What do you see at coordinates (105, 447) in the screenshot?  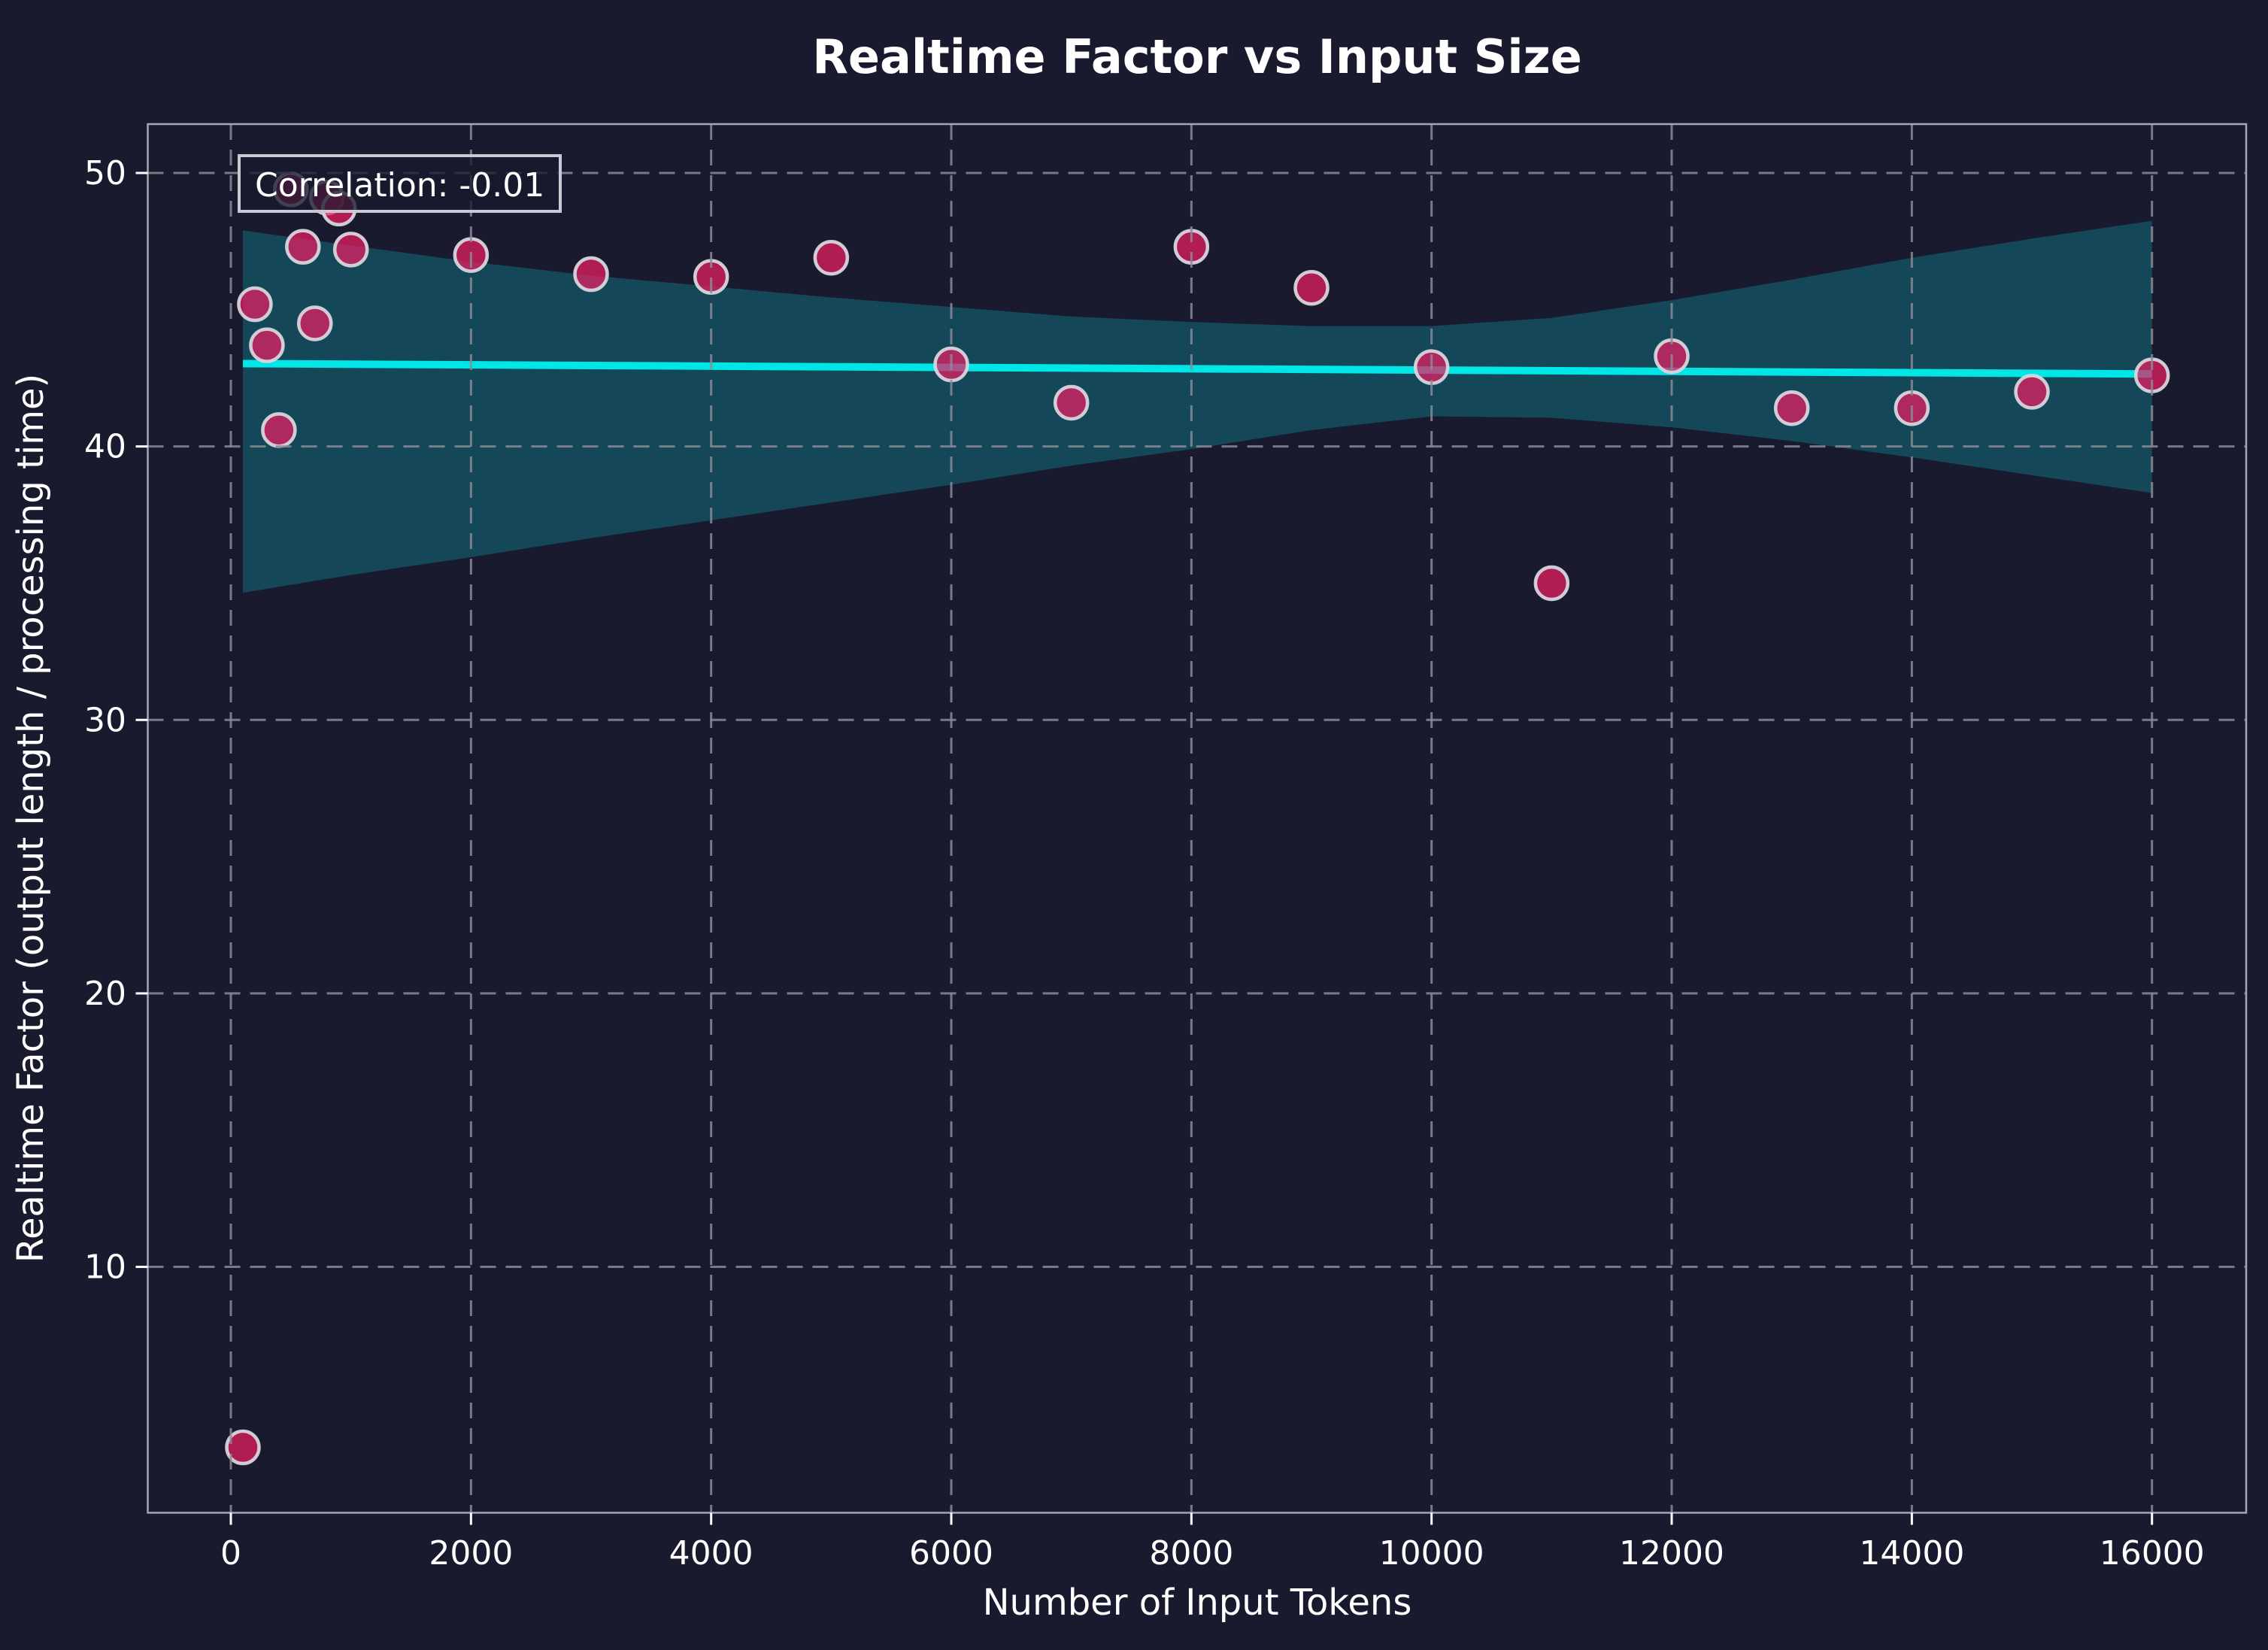 I see `y-tick-label: 40` at bounding box center [105, 447].